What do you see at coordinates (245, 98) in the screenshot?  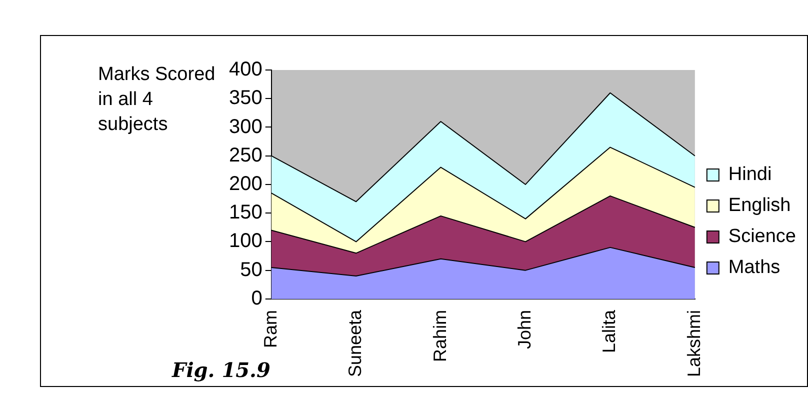 I see `y-tick-label: 350` at bounding box center [245, 98].